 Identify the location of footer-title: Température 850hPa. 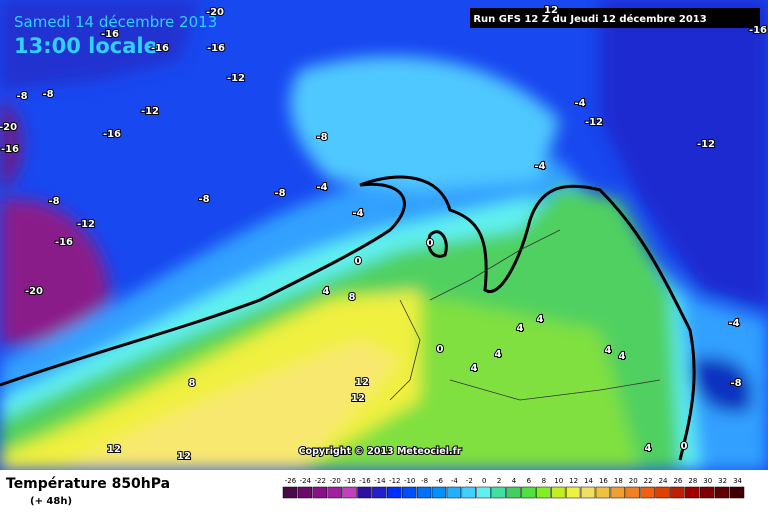
(88, 484).